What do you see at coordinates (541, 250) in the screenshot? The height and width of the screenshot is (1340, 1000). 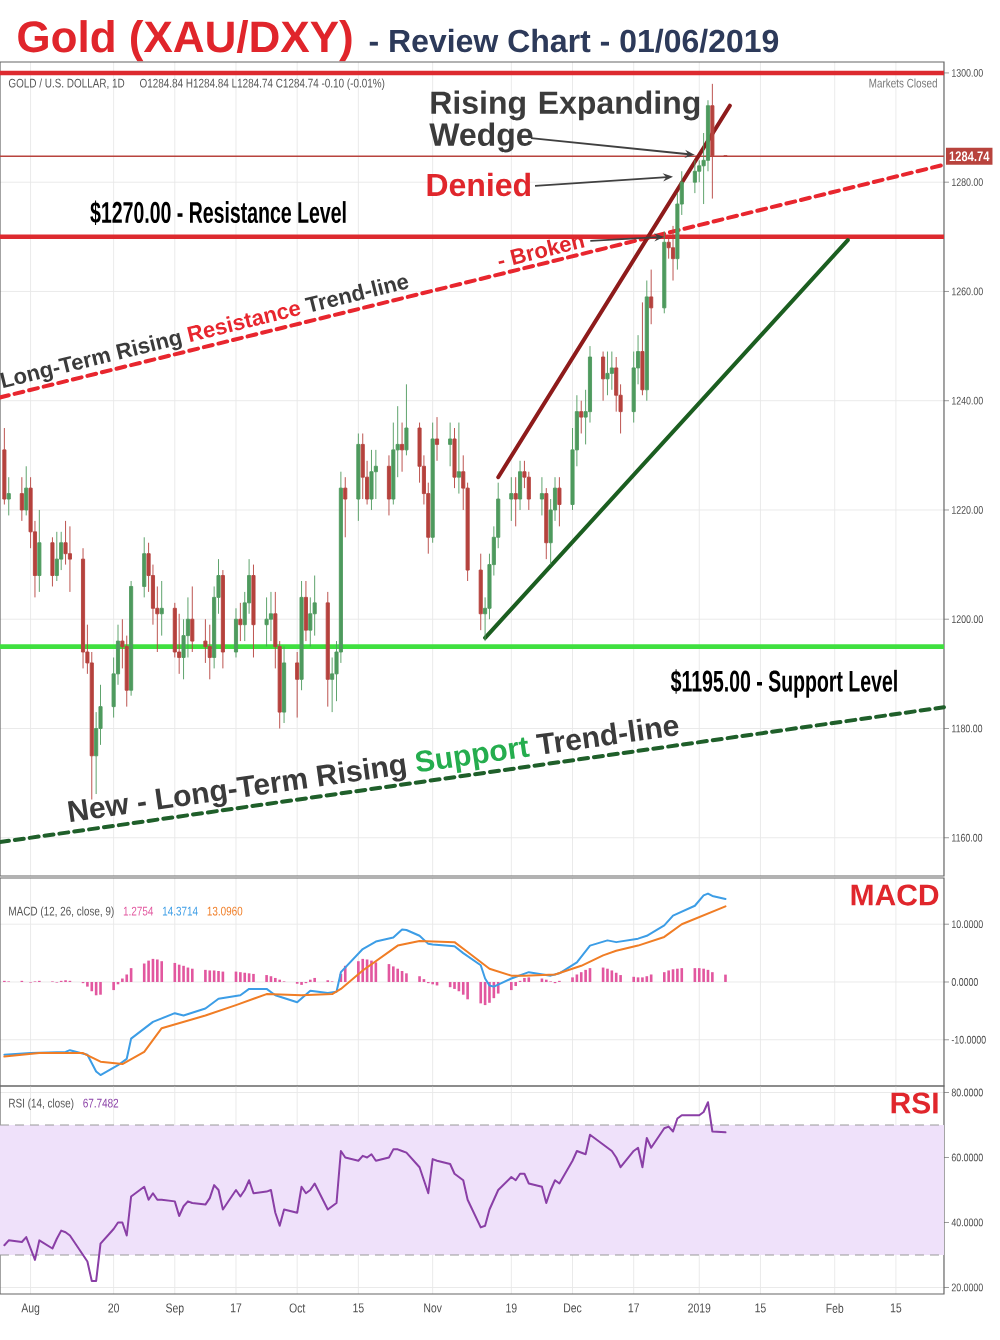 I see `annotation: - Broken` at bounding box center [541, 250].